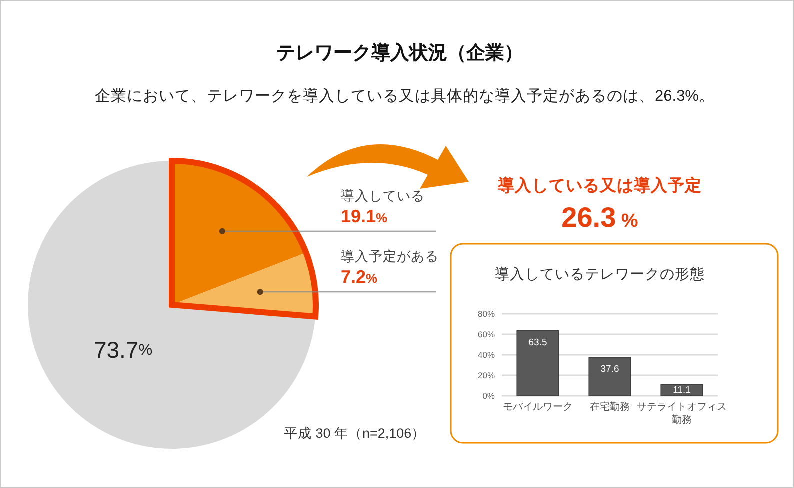  Describe the element at coordinates (390, 256) in the screenshot. I see `slice-label: 導入予定がある` at that location.